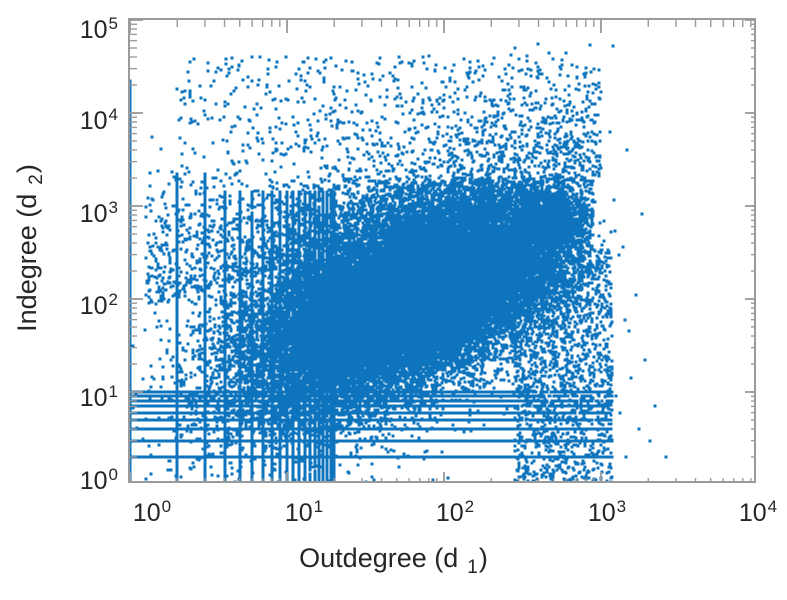 The width and height of the screenshot is (787, 600). I want to click on ytick-label-1e4: 10⁴, so click(98, 120).